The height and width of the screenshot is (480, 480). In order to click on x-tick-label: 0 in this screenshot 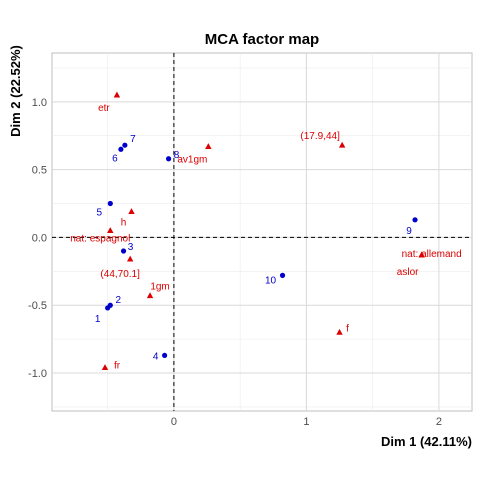, I will do `click(174, 422)`.